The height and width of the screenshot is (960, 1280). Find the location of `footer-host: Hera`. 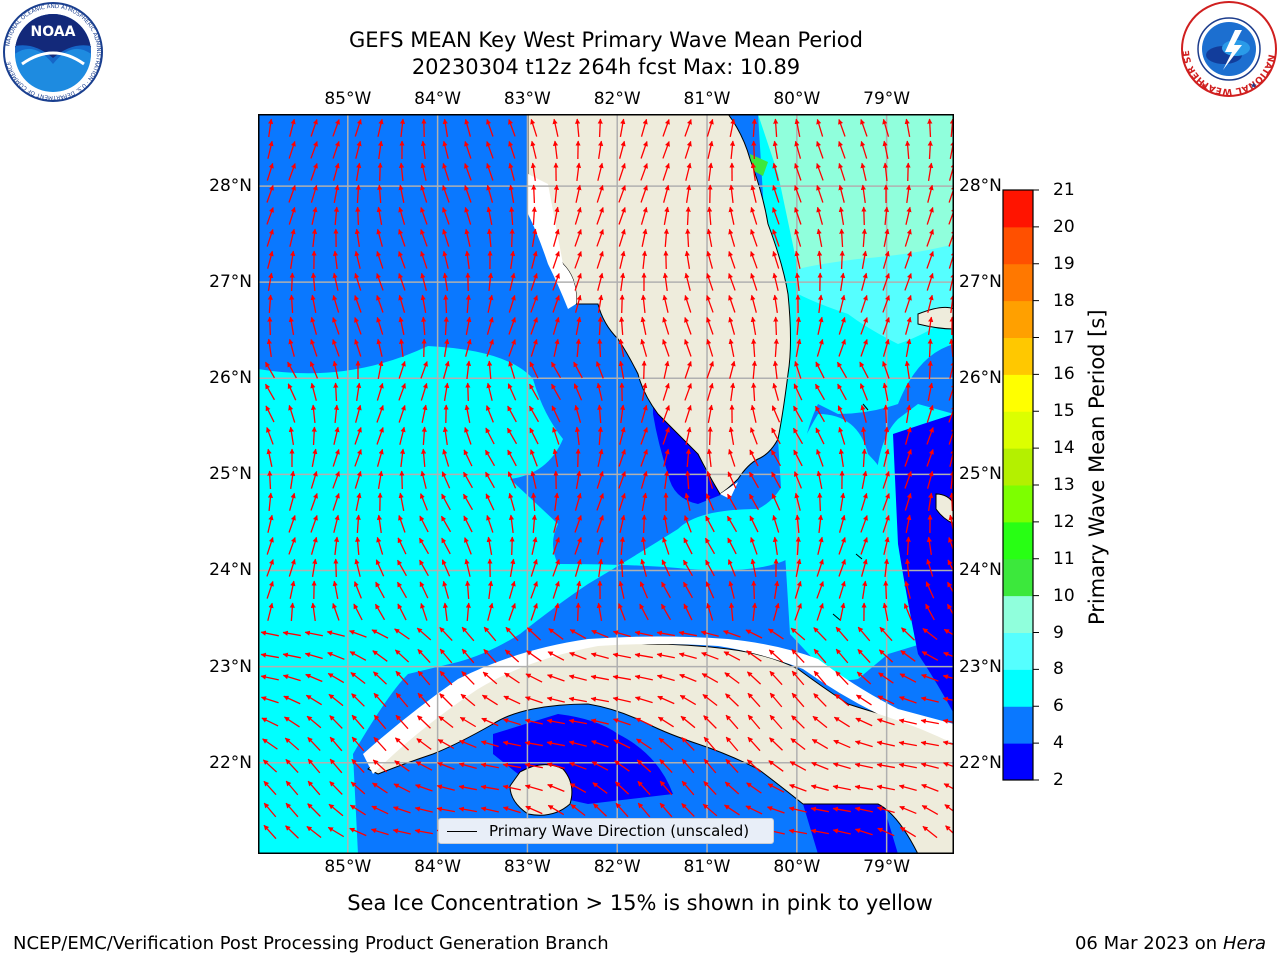

footer-host: Hera is located at coordinates (1244, 943).